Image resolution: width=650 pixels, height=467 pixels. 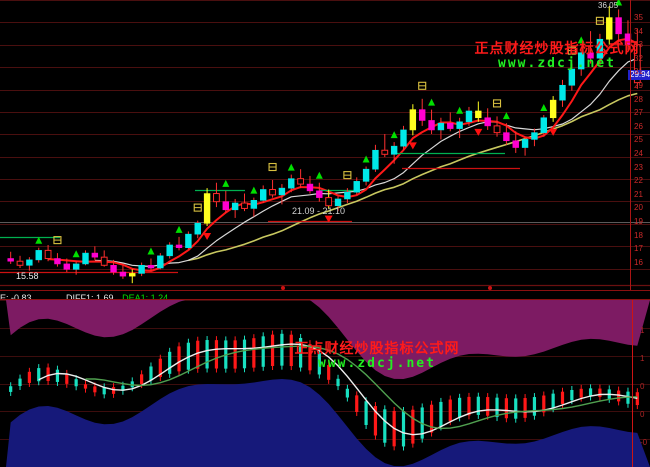 I want to click on macd-axis-line, so click(x=632, y=383).